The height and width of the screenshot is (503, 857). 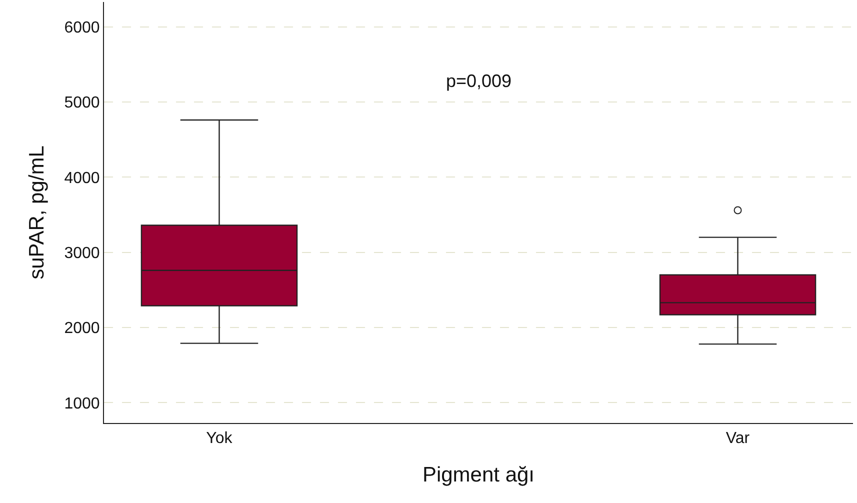 I want to click on y-tick-label: 6000, so click(x=82, y=27).